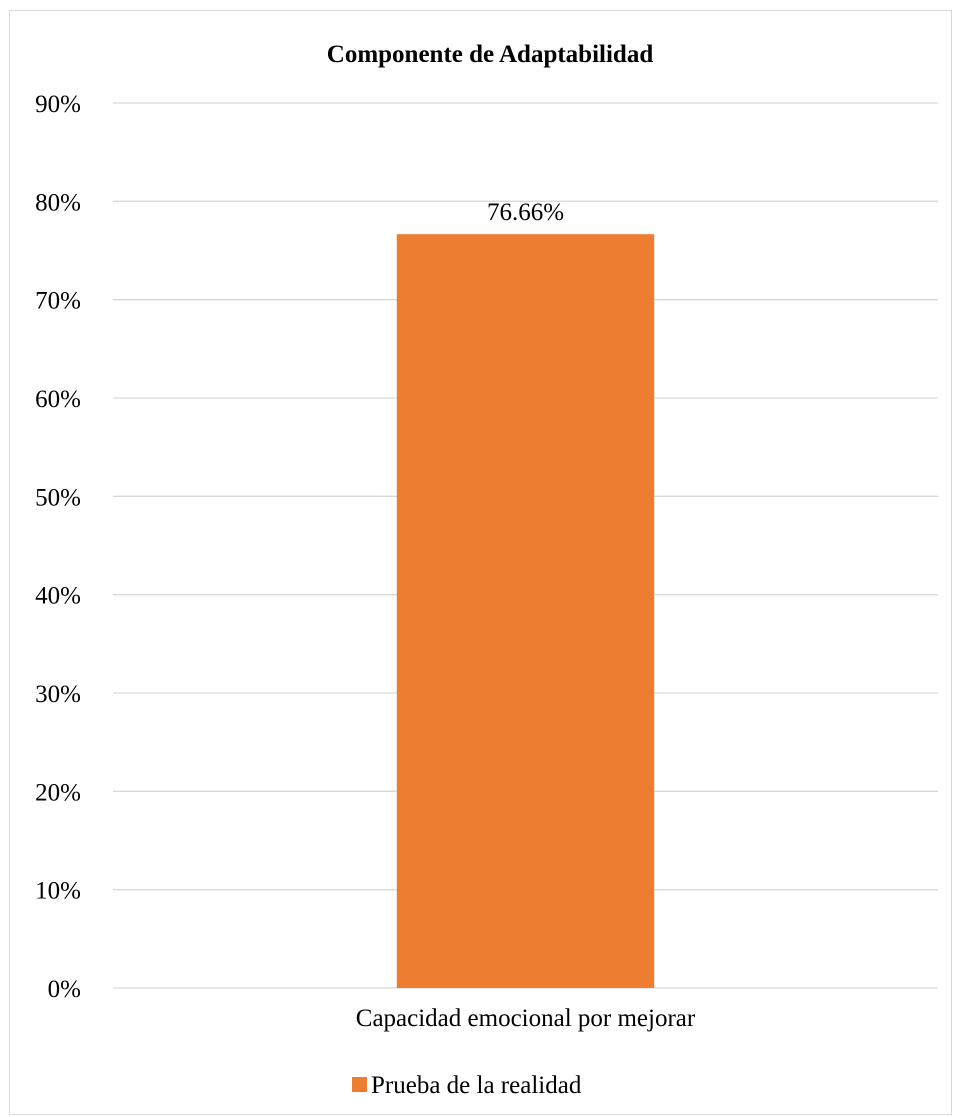 This screenshot has height=1117, width=954. Describe the element at coordinates (58, 399) in the screenshot. I see `y-tick-label: 60%` at that location.